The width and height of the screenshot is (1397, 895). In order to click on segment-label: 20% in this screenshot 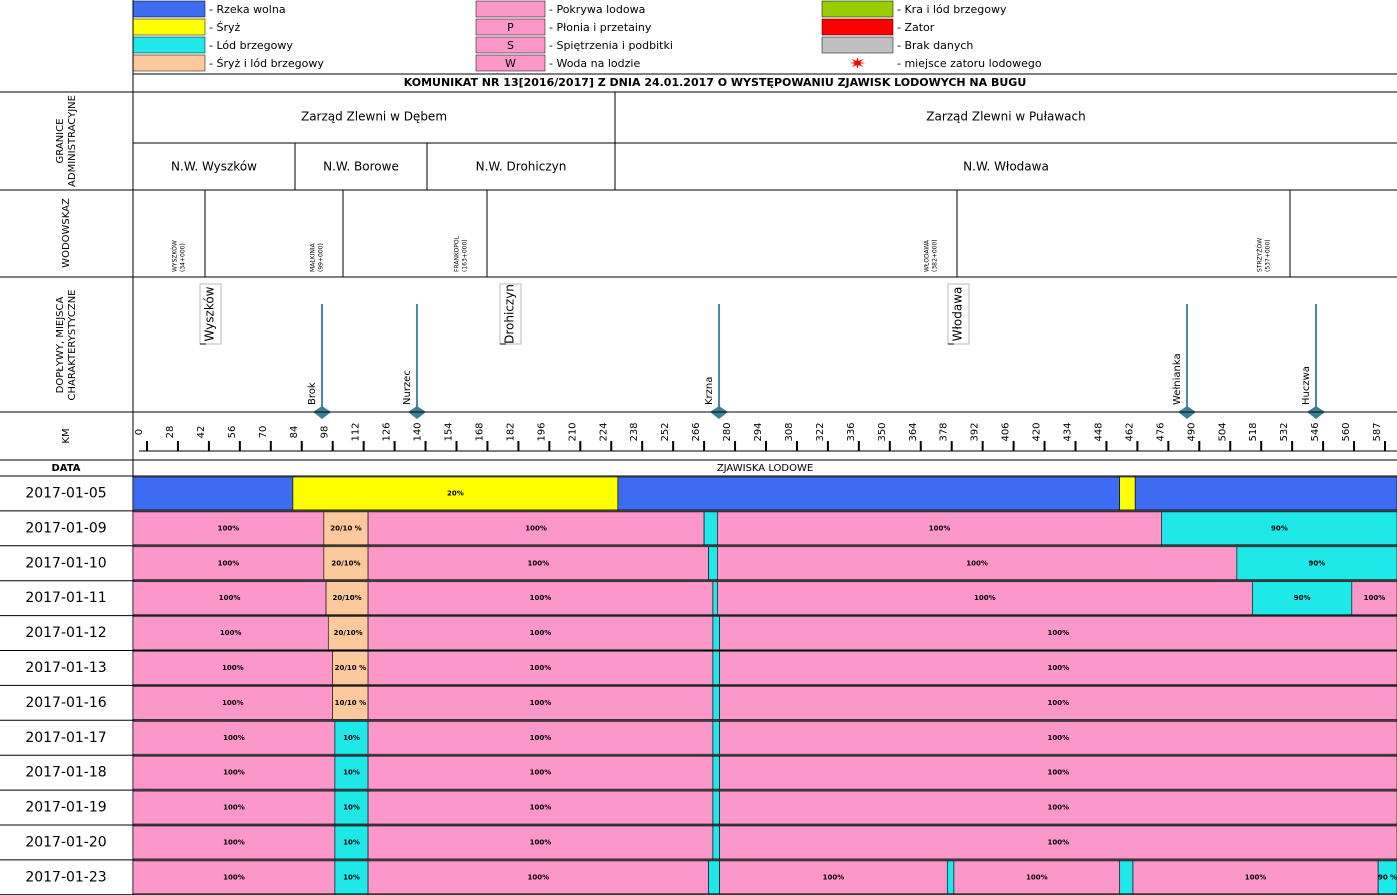, I will do `click(455, 493)`.